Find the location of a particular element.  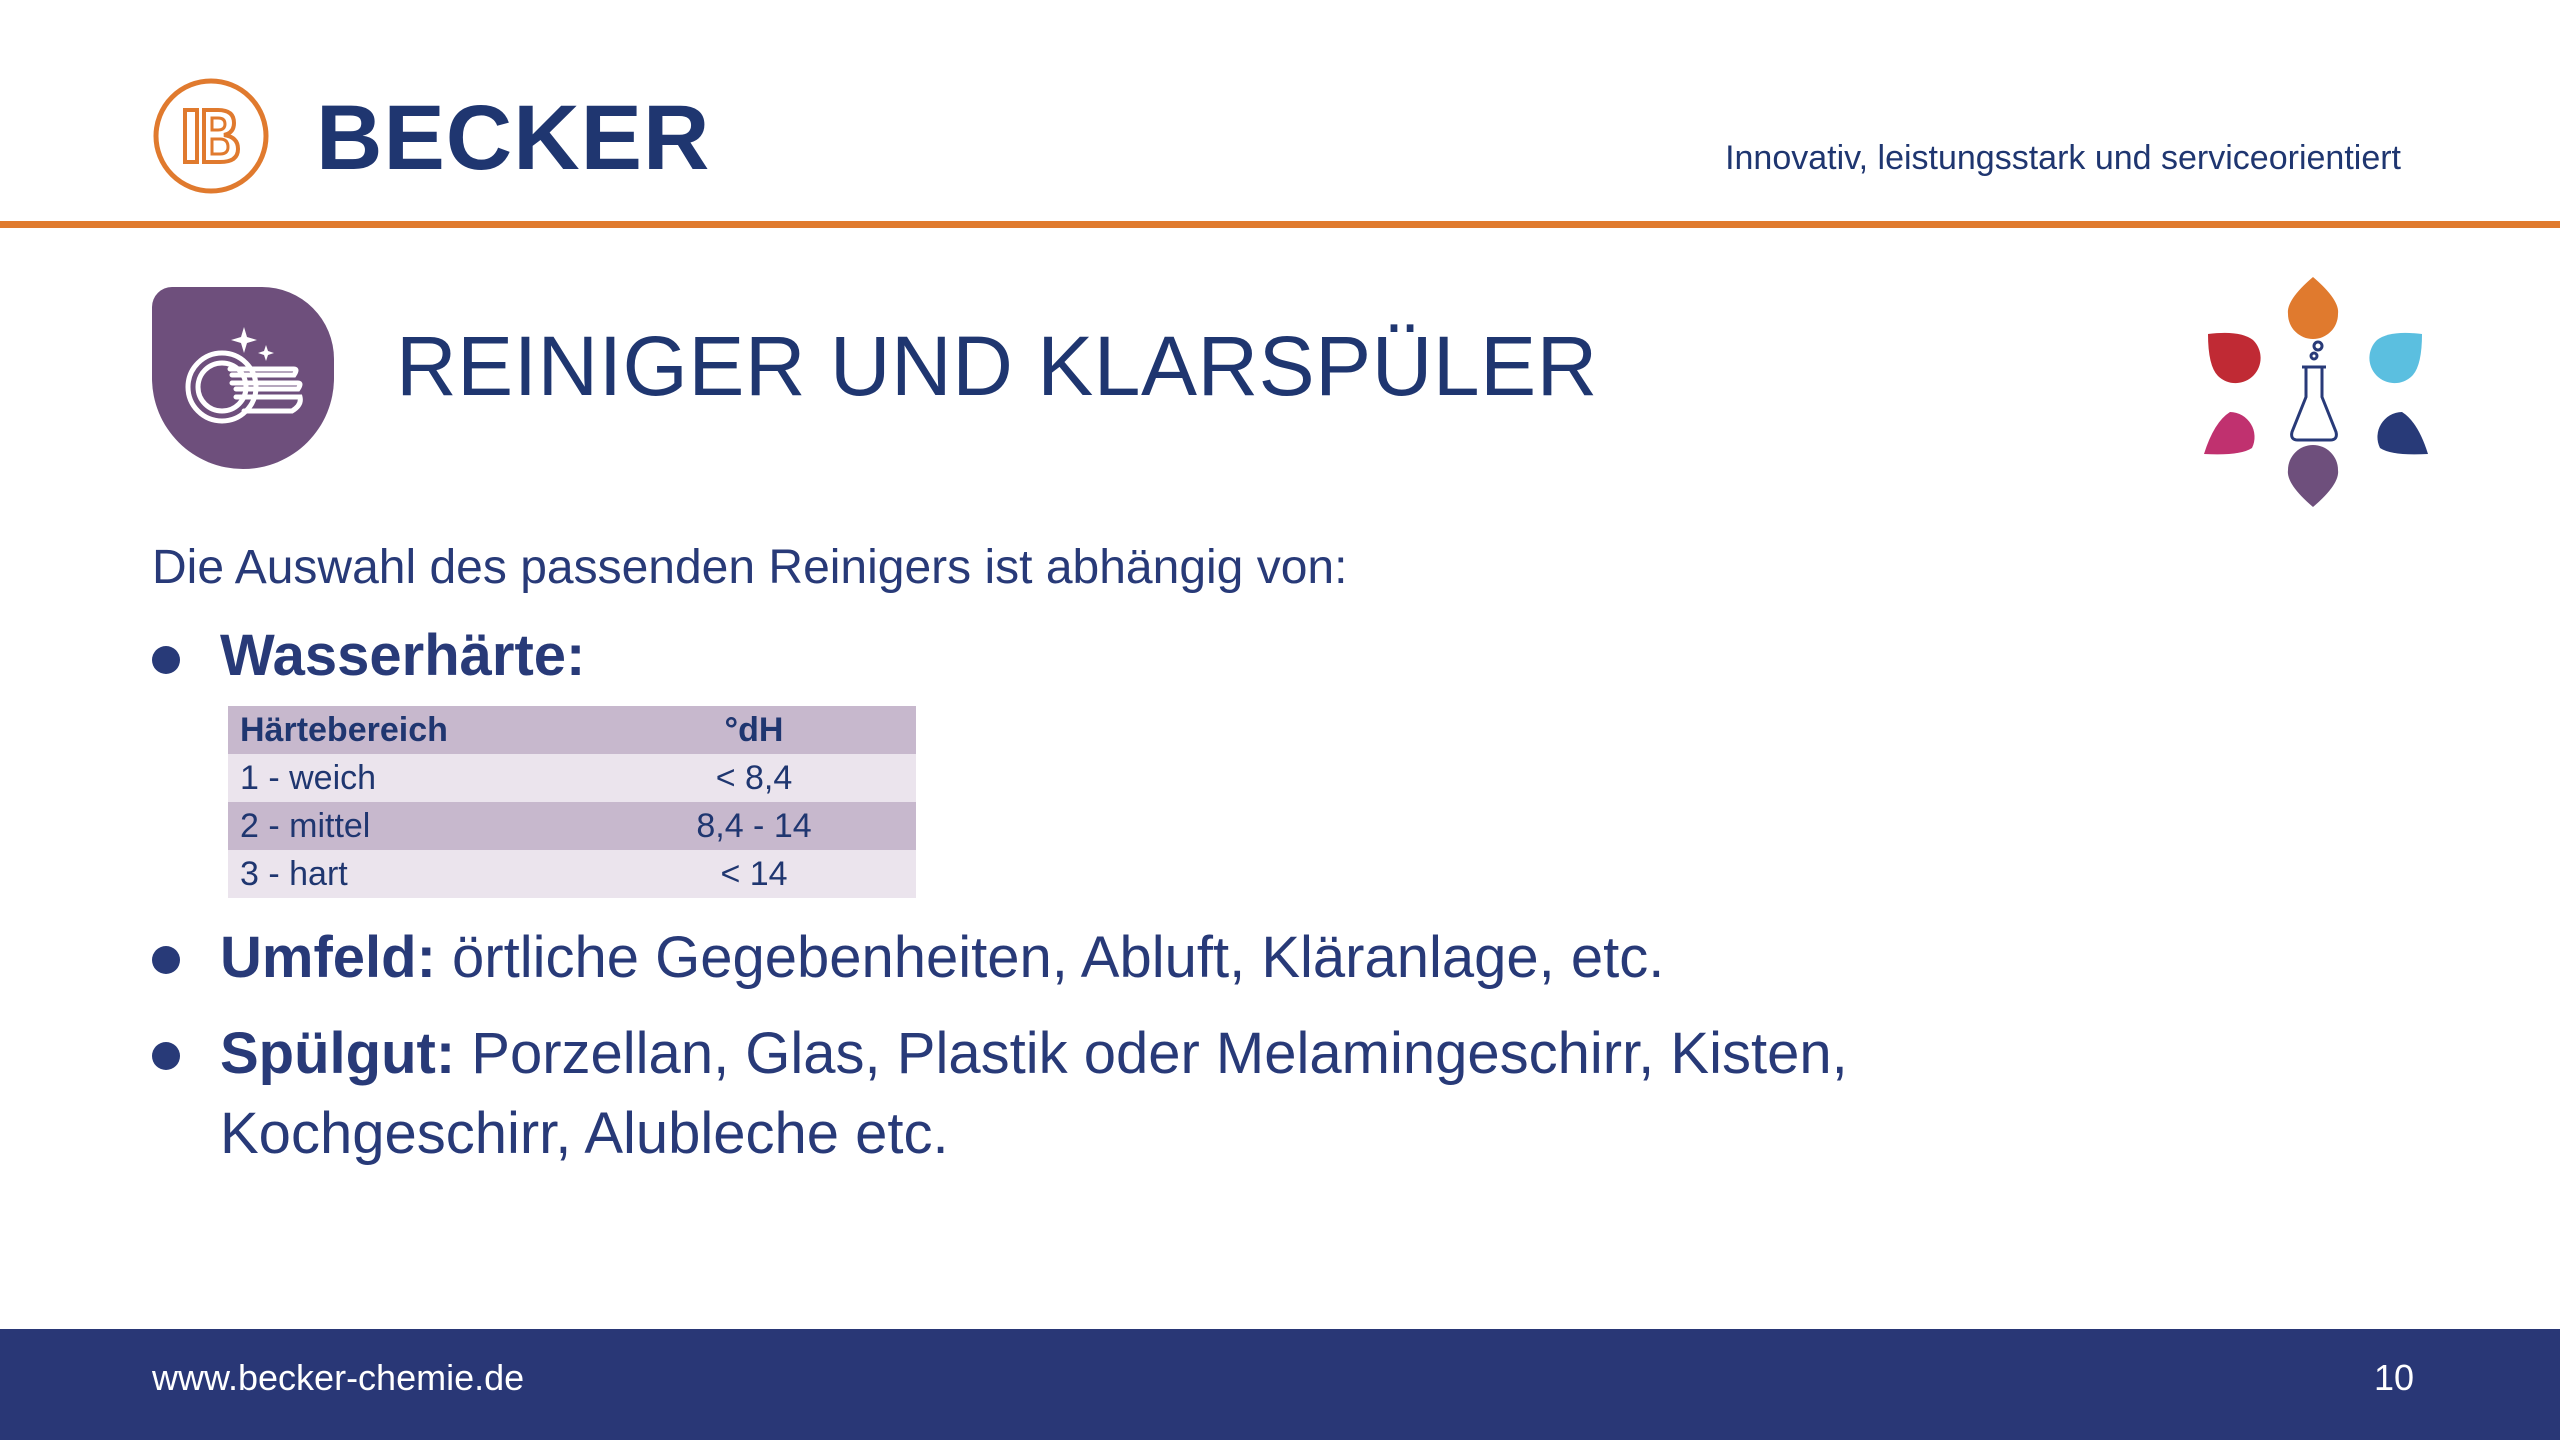

flask-droplets-icon is located at coordinates (2316, 392).